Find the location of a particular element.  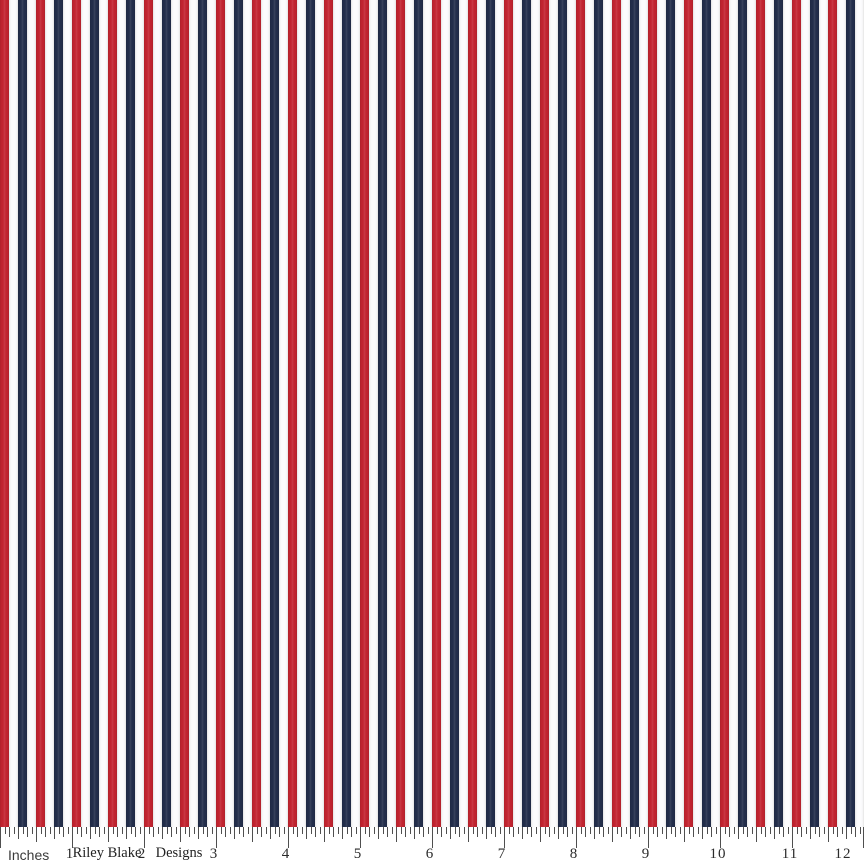

brand-name-riley-blake: Riley Blake is located at coordinates (107, 853).